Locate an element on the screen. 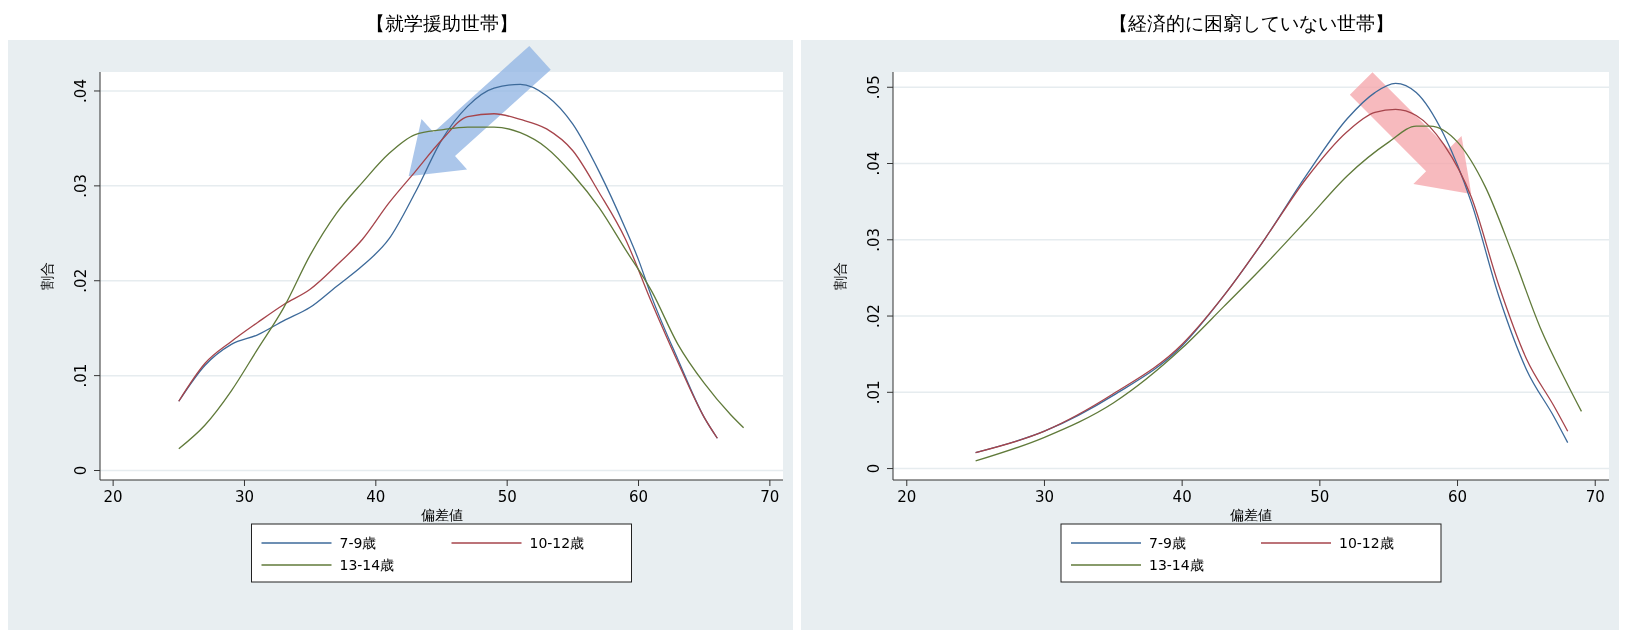 The width and height of the screenshot is (1627, 644). chart-title: 【経済的に困窮していない世帯】 is located at coordinates (1251, 23).